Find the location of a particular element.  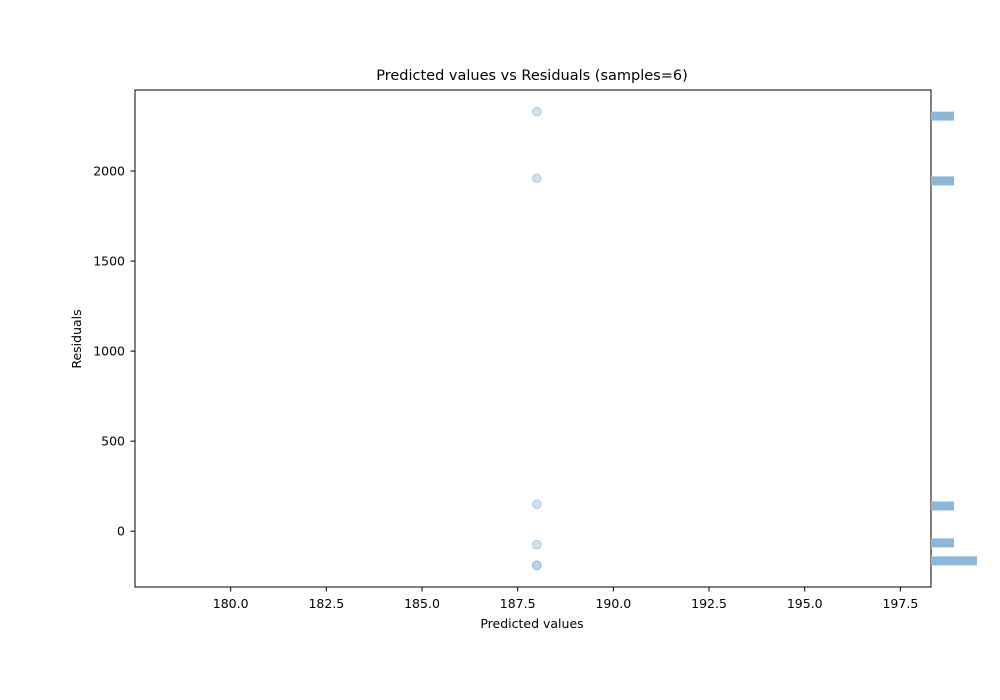

y-tick-label: 2000 is located at coordinates (109, 171).